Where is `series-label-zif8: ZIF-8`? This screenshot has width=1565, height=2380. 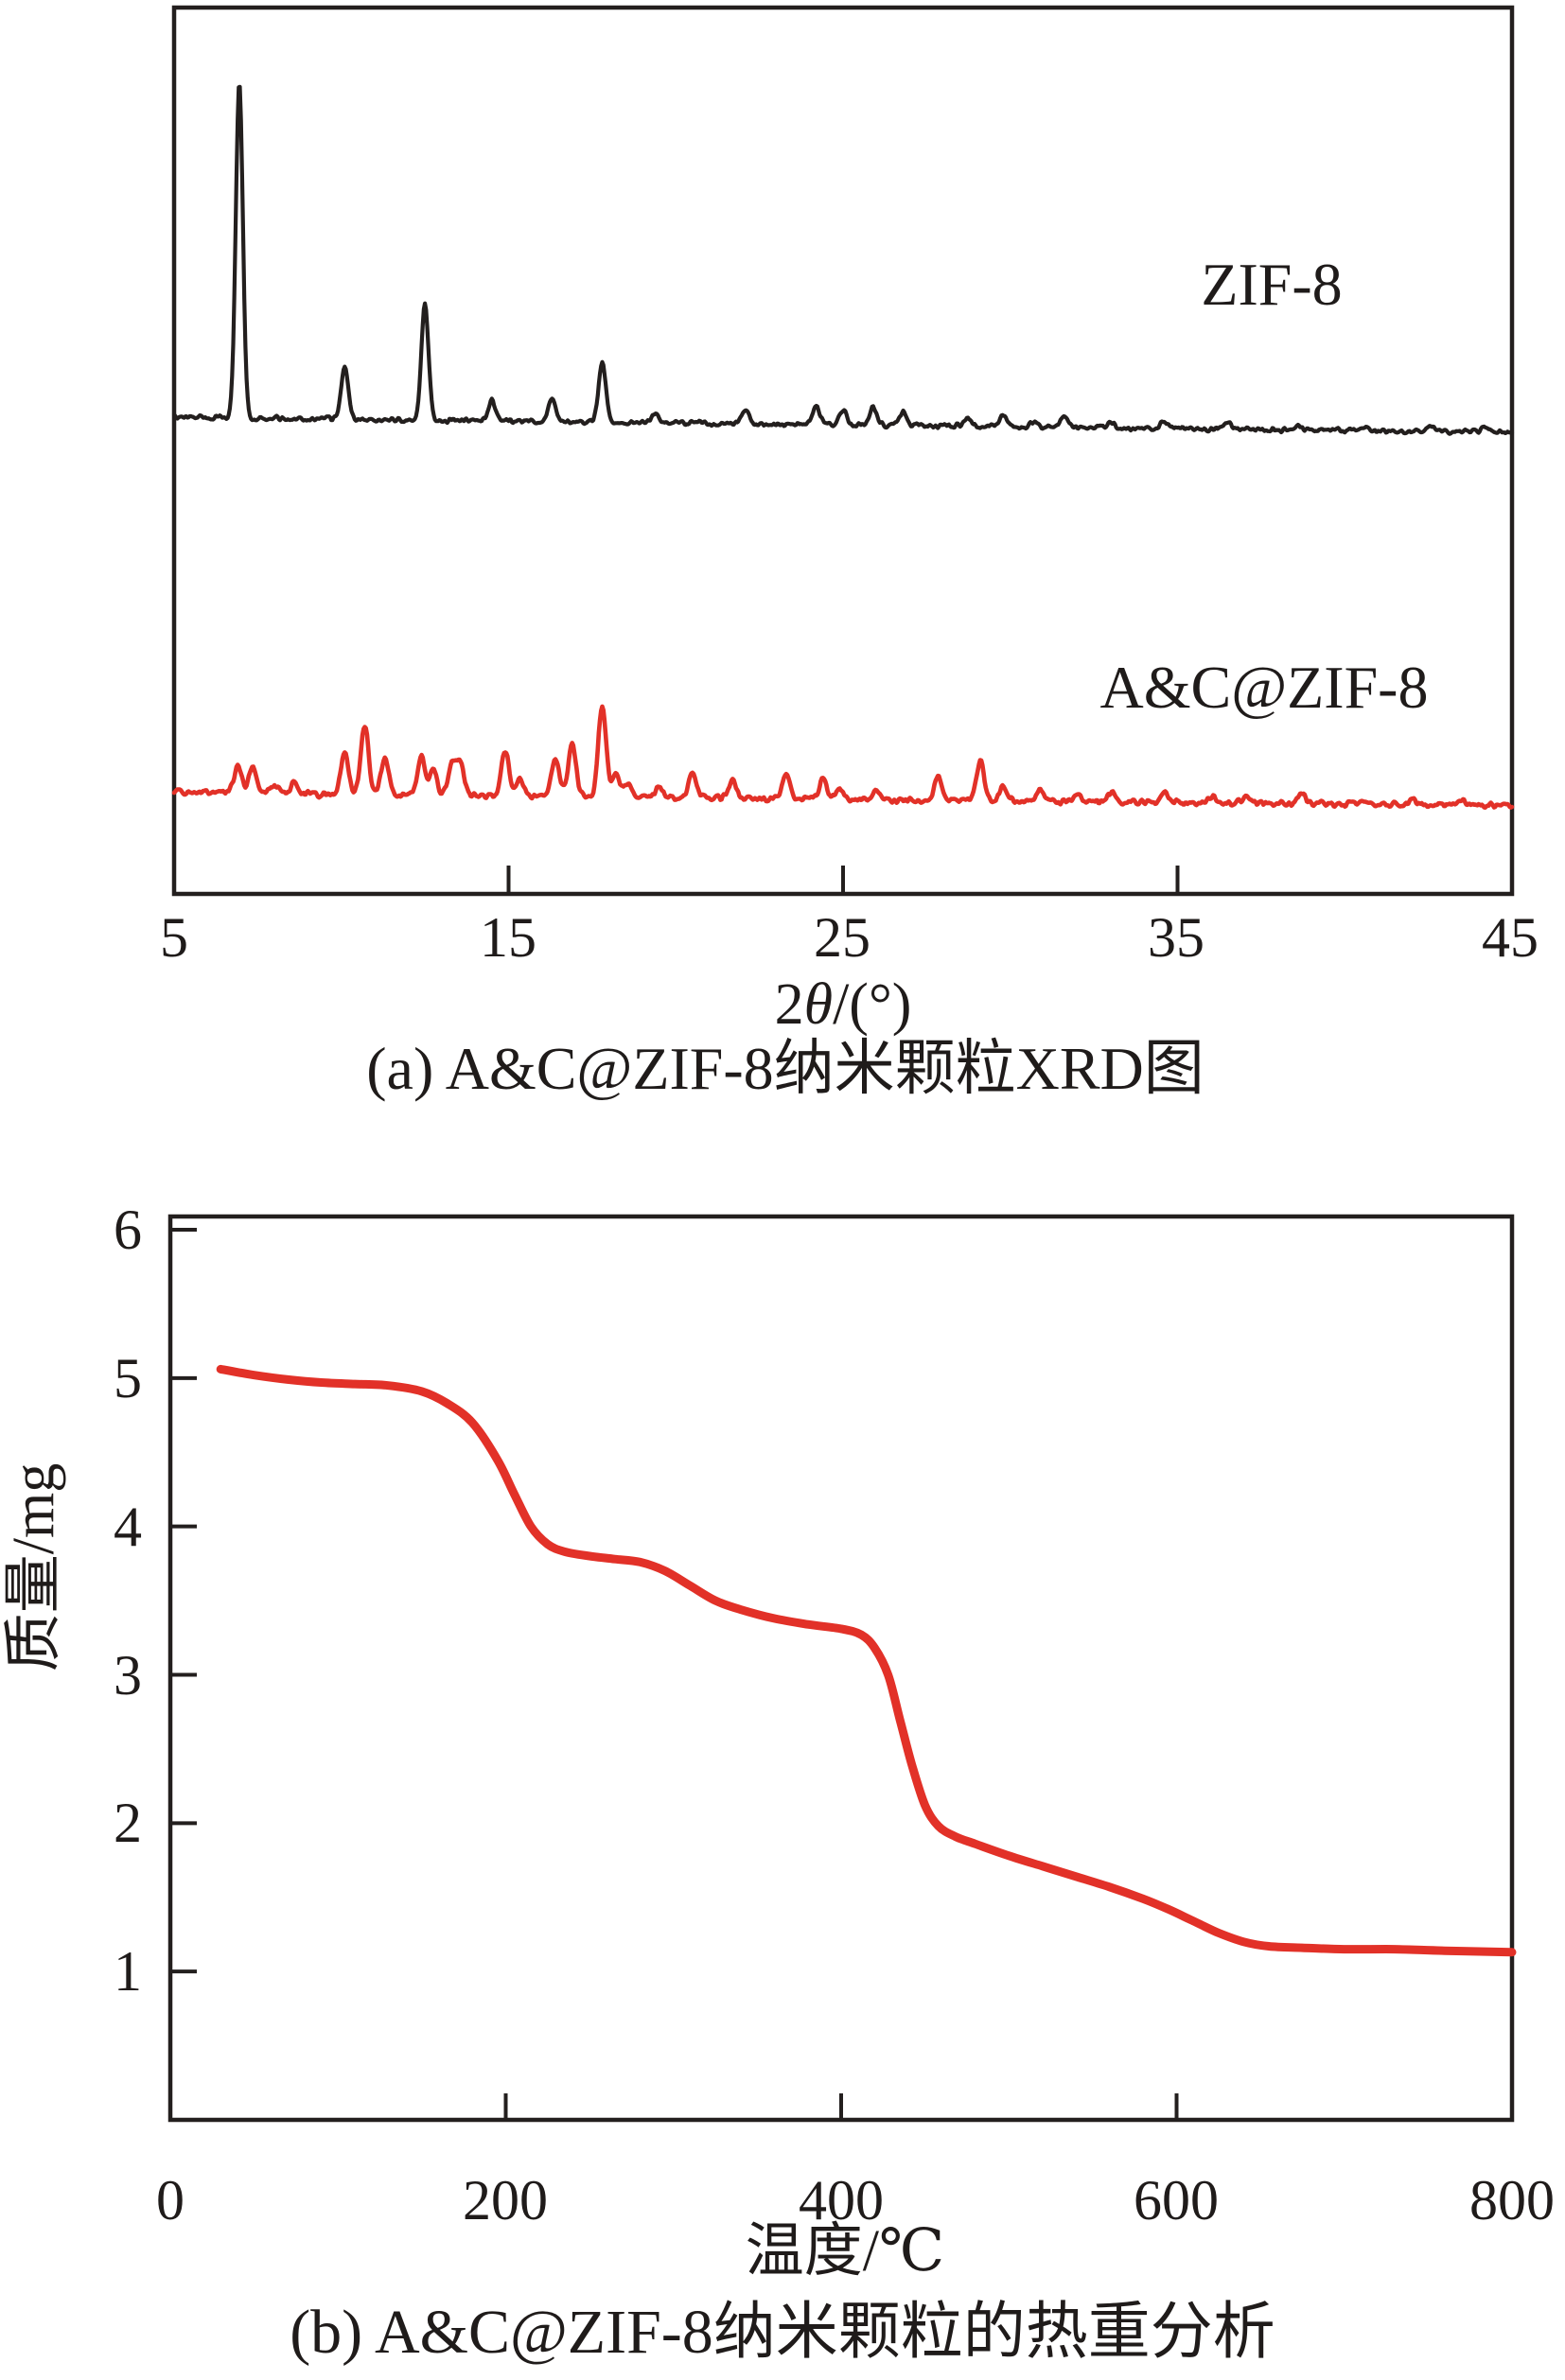
series-label-zif8: ZIF-8 is located at coordinates (1272, 284).